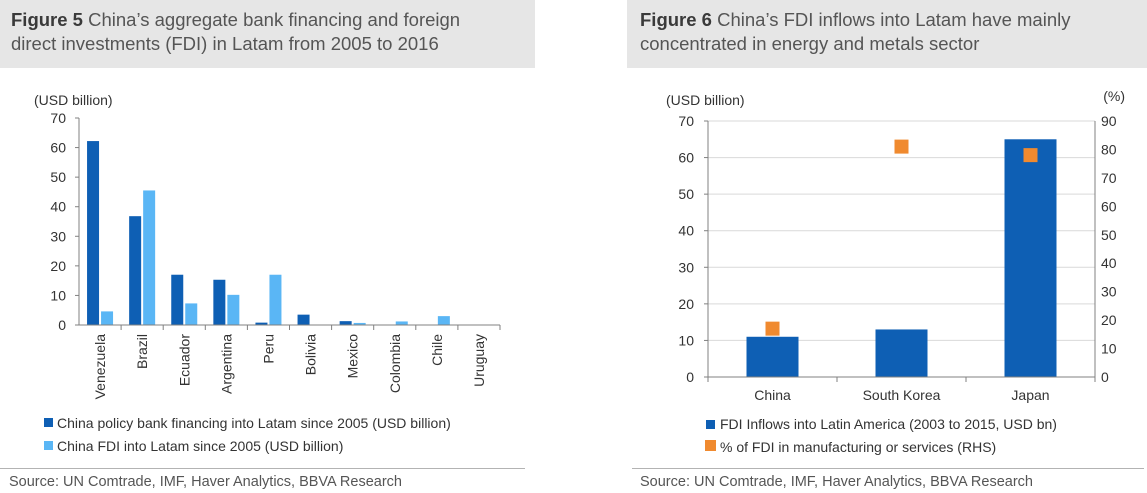 The height and width of the screenshot is (493, 1147). I want to click on figure-5-x-tick-label: Uruguay, so click(479, 360).